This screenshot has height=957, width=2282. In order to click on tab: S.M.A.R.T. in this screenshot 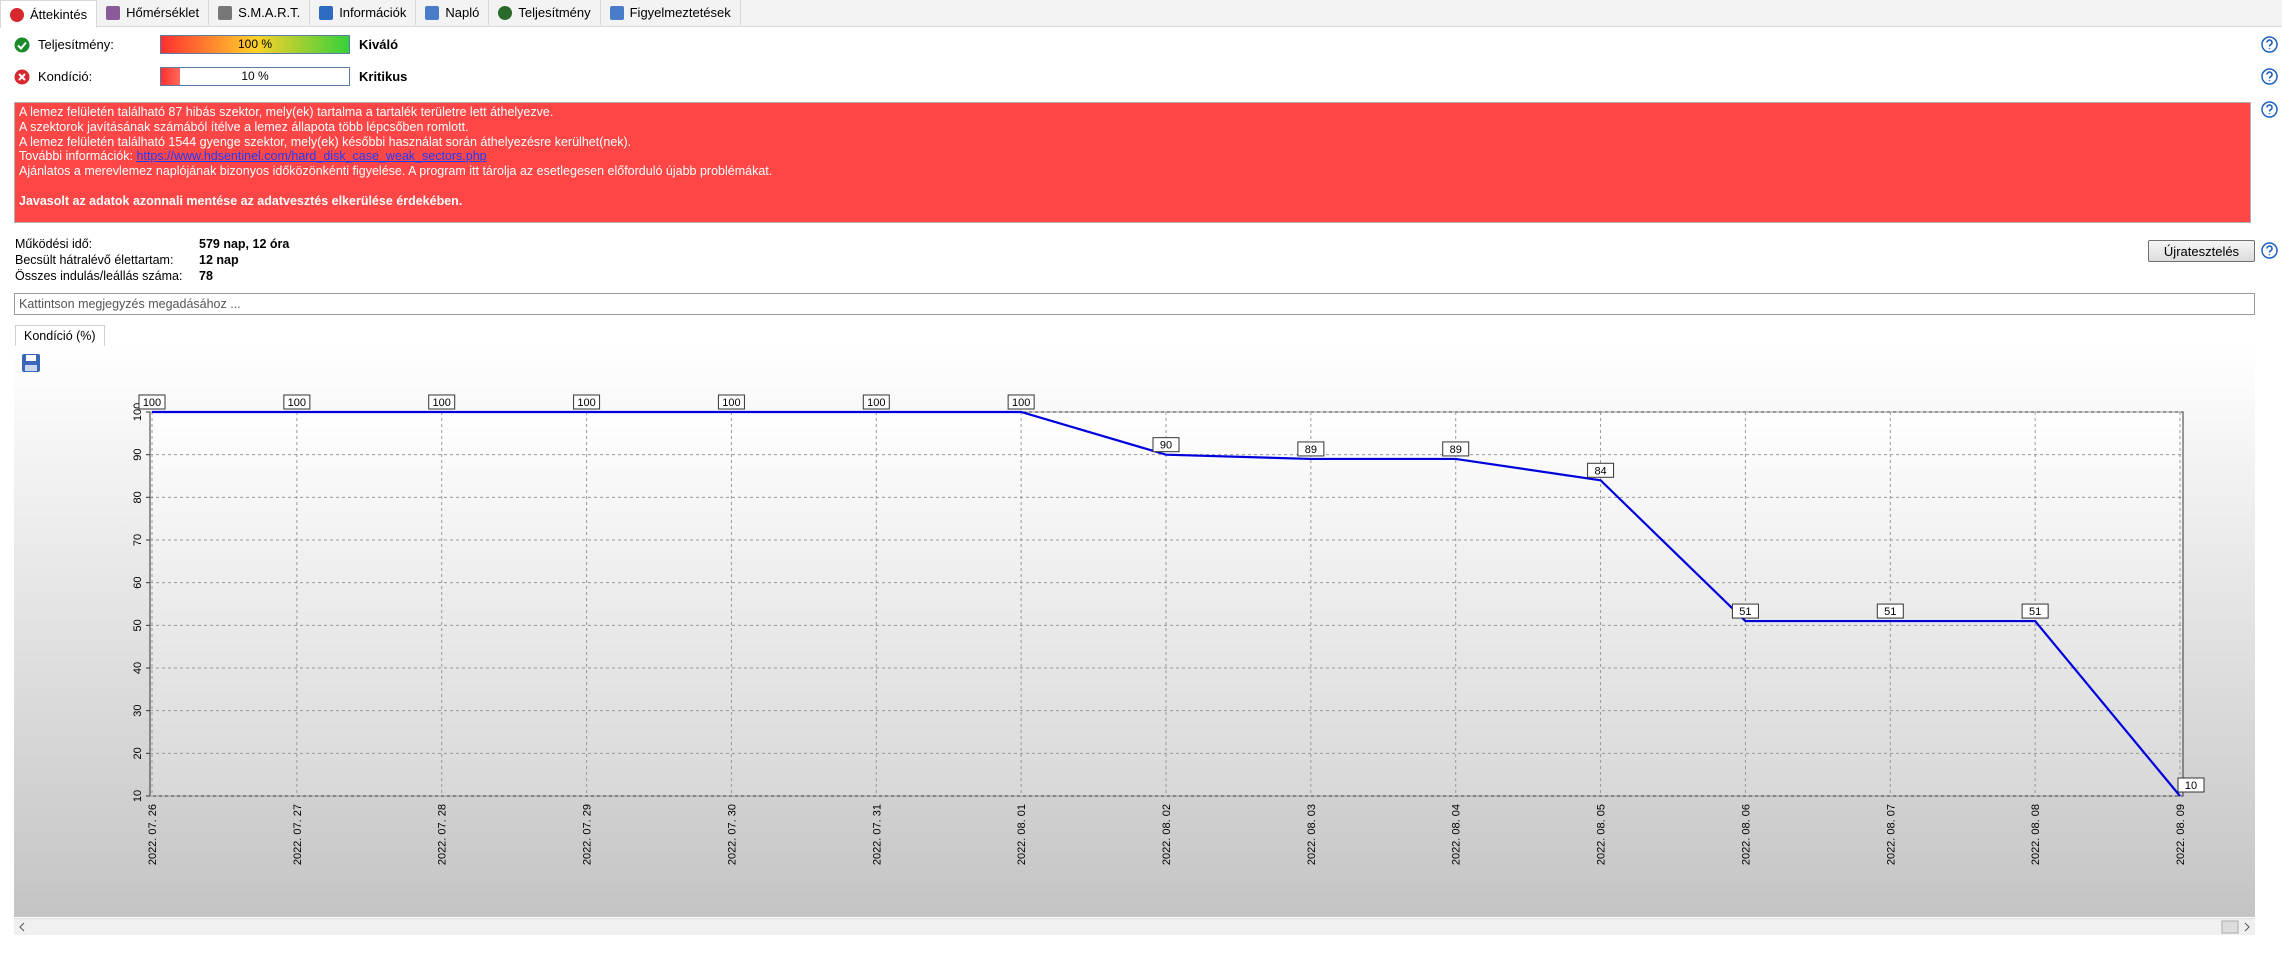, I will do `click(260, 12)`.